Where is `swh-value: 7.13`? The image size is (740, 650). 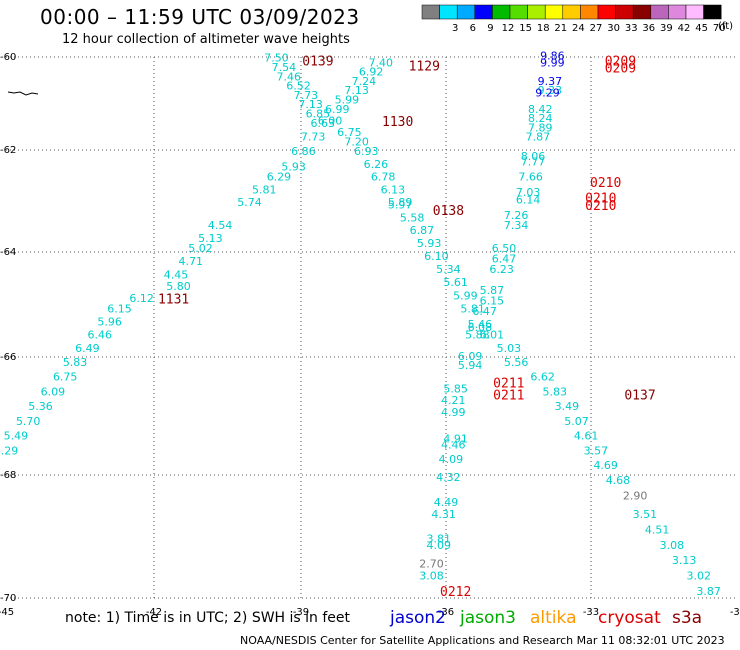 swh-value: 7.13 is located at coordinates (310, 104).